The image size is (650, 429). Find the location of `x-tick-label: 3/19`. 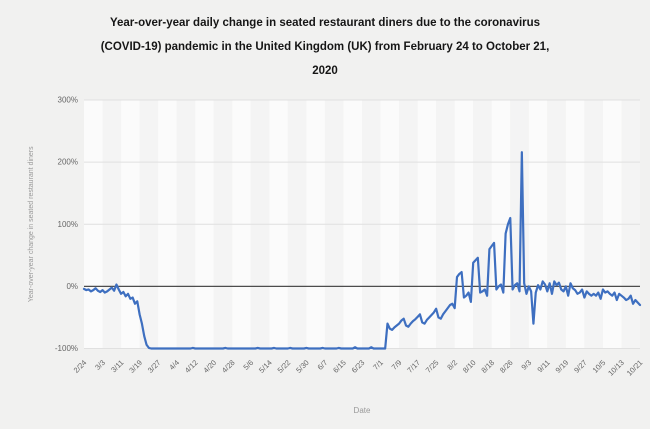

x-tick-label: 3/19 is located at coordinates (135, 366).